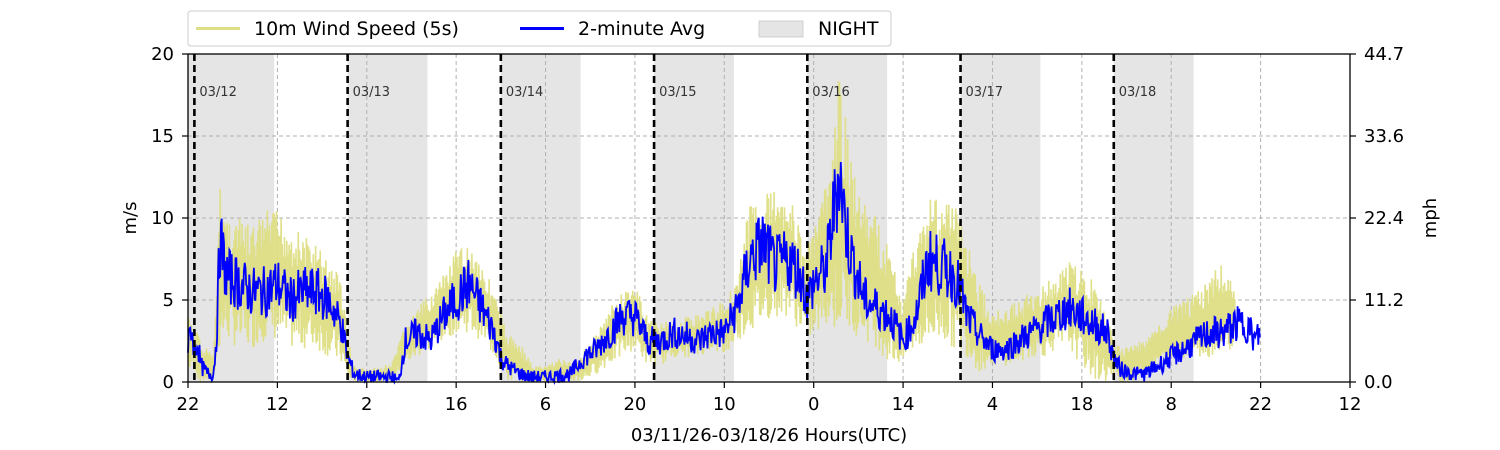  What do you see at coordinates (1384, 136) in the screenshot?
I see `y-tick-label-right: 33.6` at bounding box center [1384, 136].